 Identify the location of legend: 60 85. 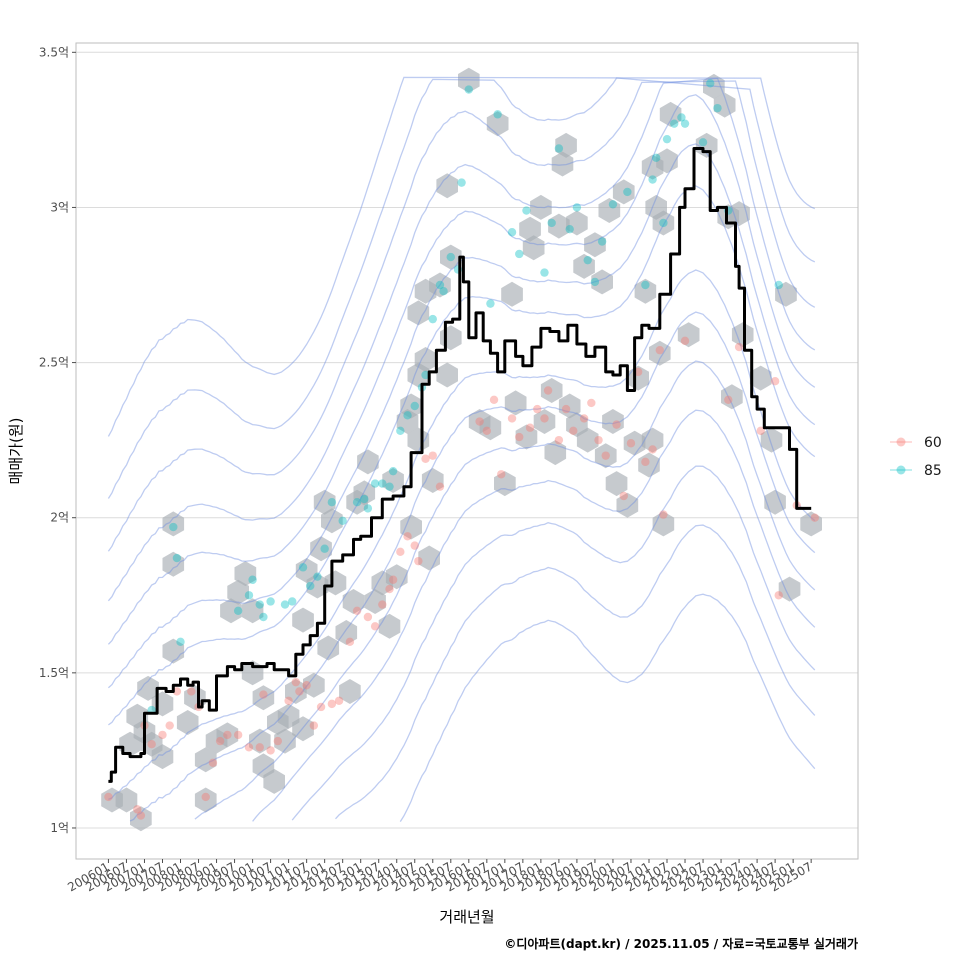
(916, 457).